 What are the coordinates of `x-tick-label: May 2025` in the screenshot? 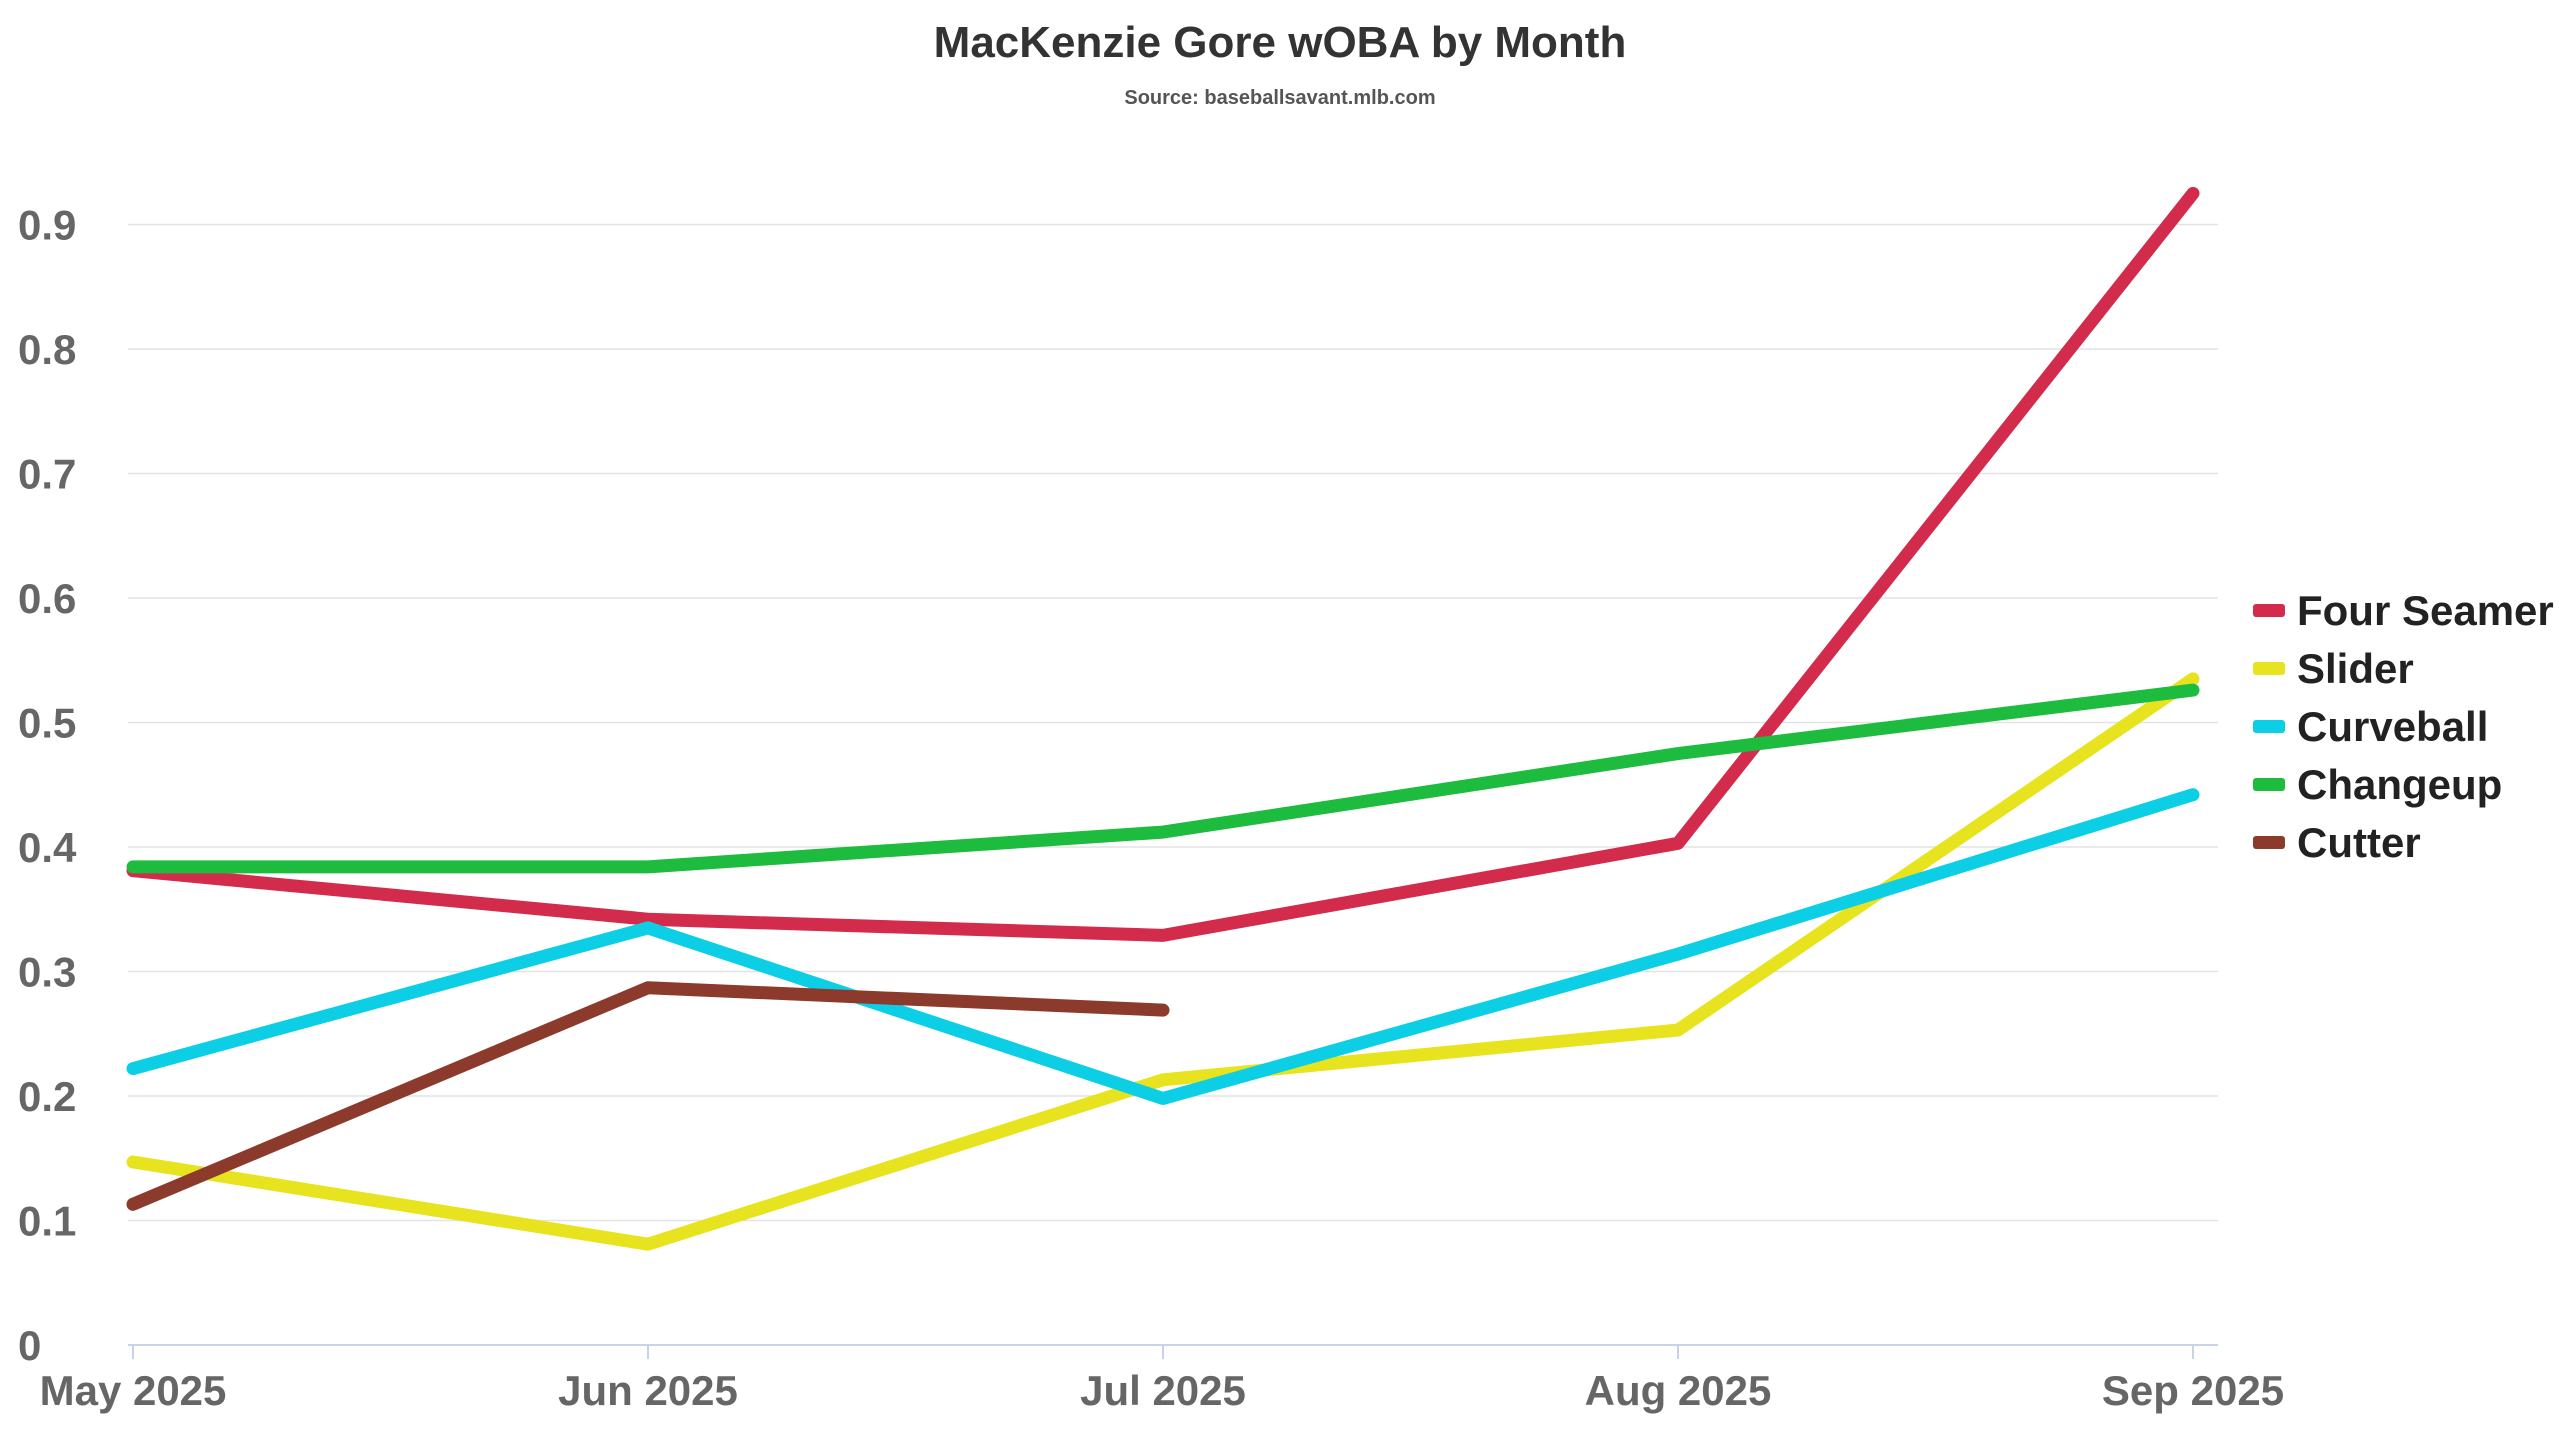 It's located at (133, 1390).